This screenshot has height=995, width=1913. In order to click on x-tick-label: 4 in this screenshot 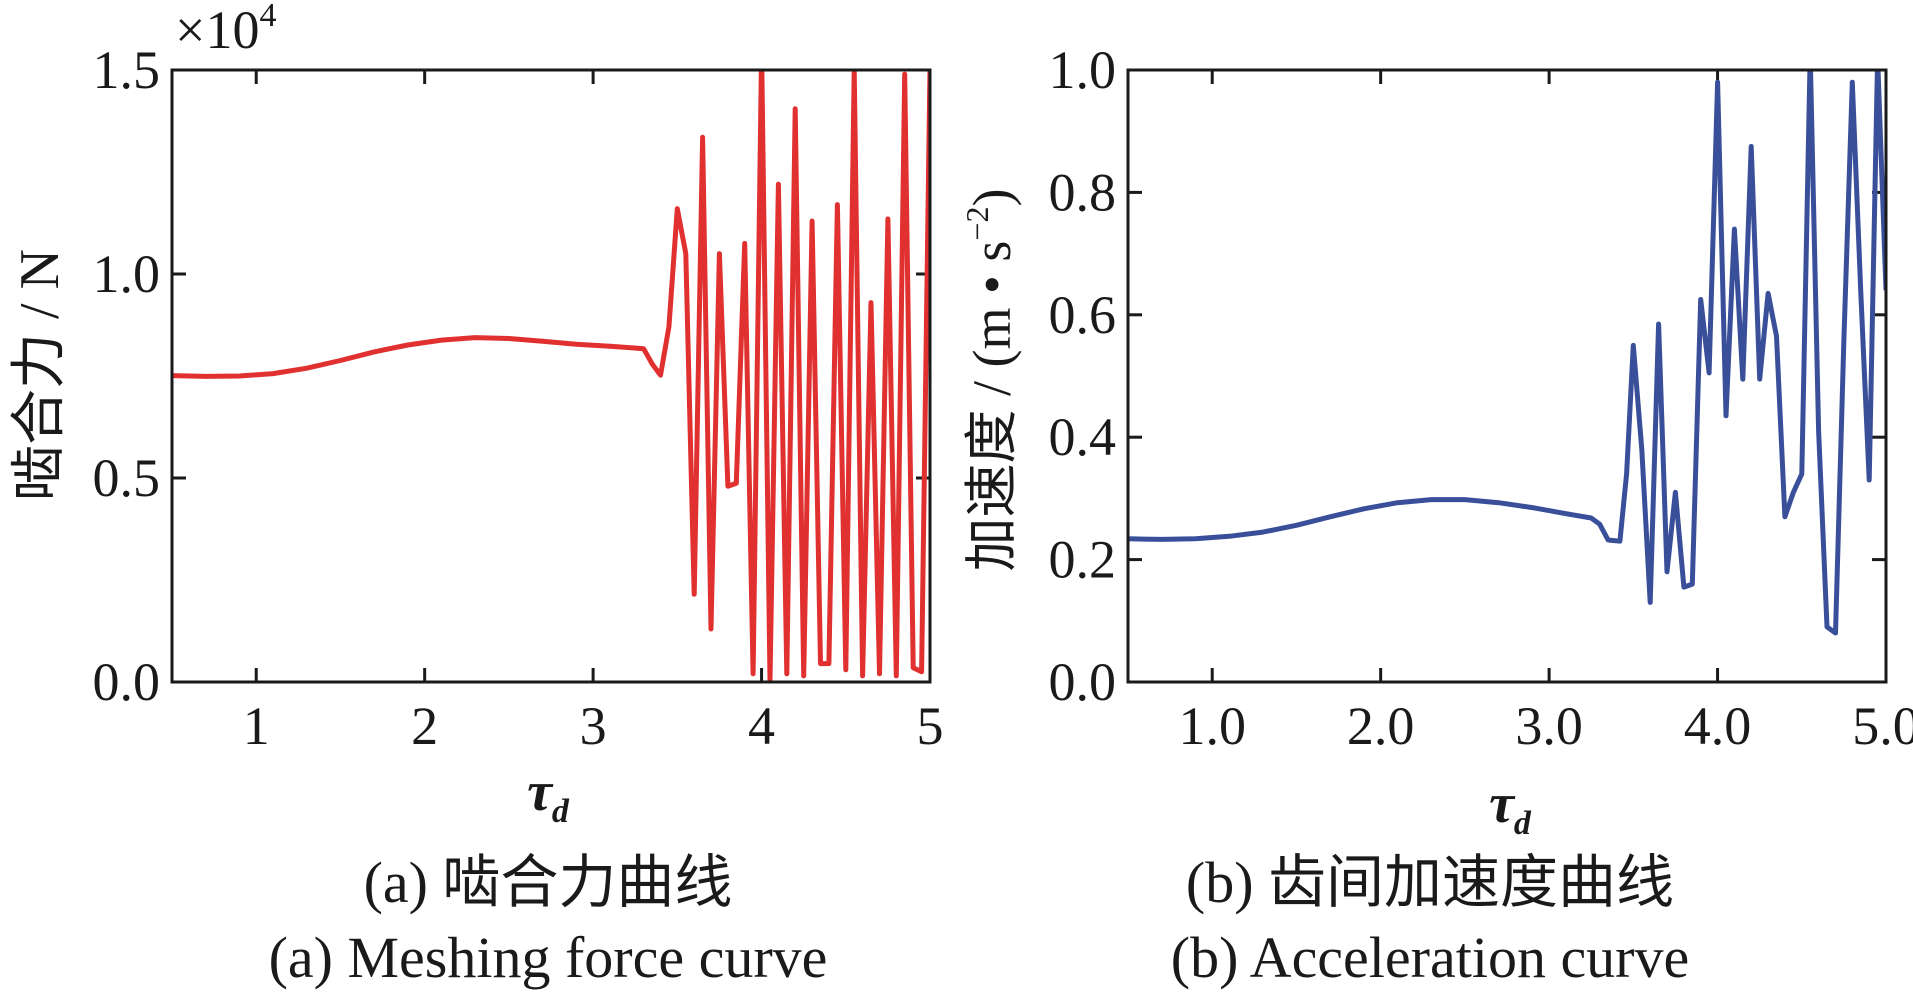, I will do `click(761, 726)`.